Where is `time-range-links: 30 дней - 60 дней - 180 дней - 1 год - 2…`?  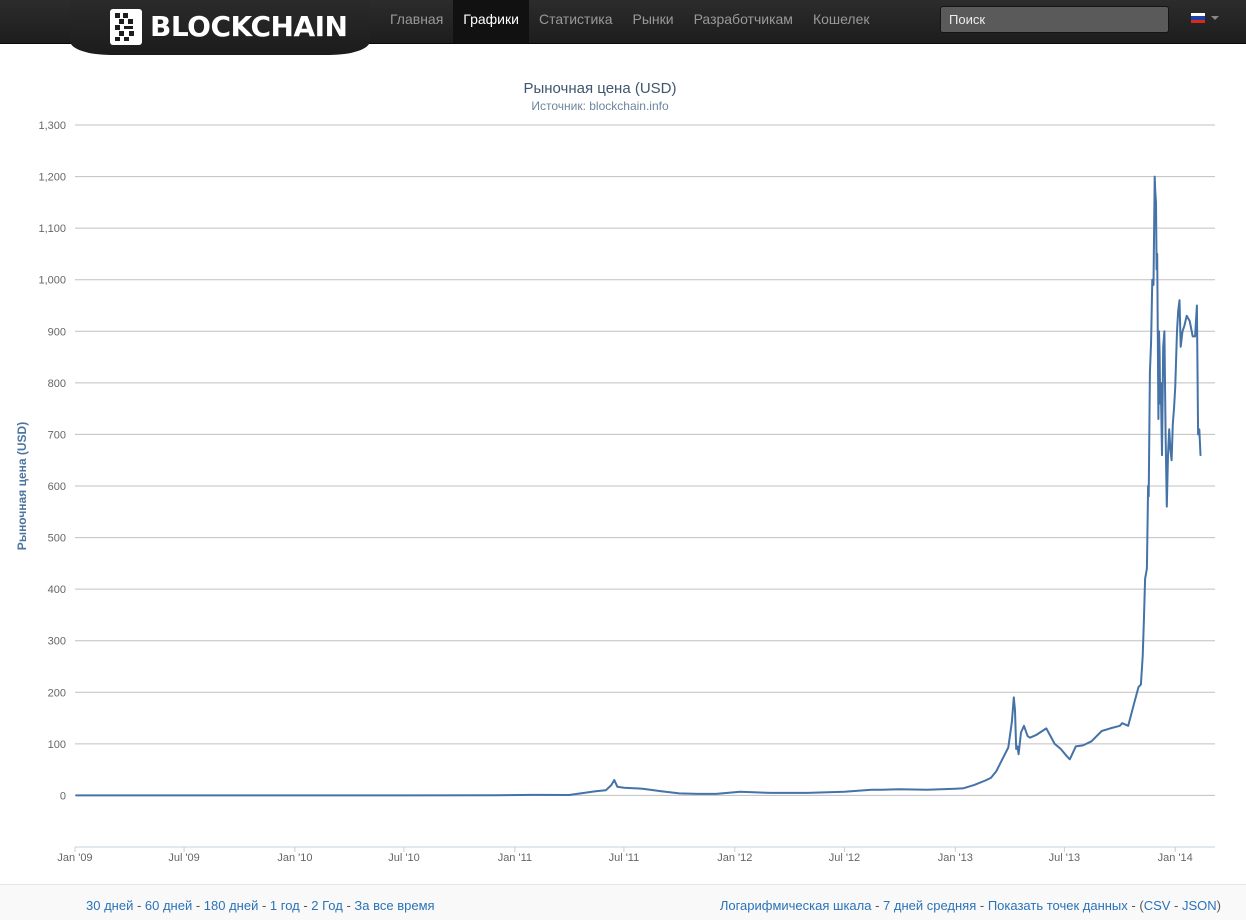
time-range-links: 30 дней - 60 дней - 180 дней - 1 год - 2… is located at coordinates (260, 905).